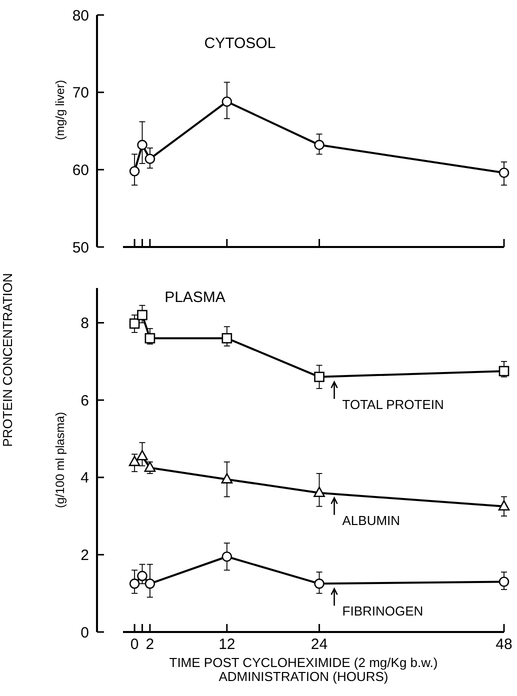 This screenshot has height=696, width=517. Describe the element at coordinates (227, 644) in the screenshot. I see `x-tick-label: 12` at that location.